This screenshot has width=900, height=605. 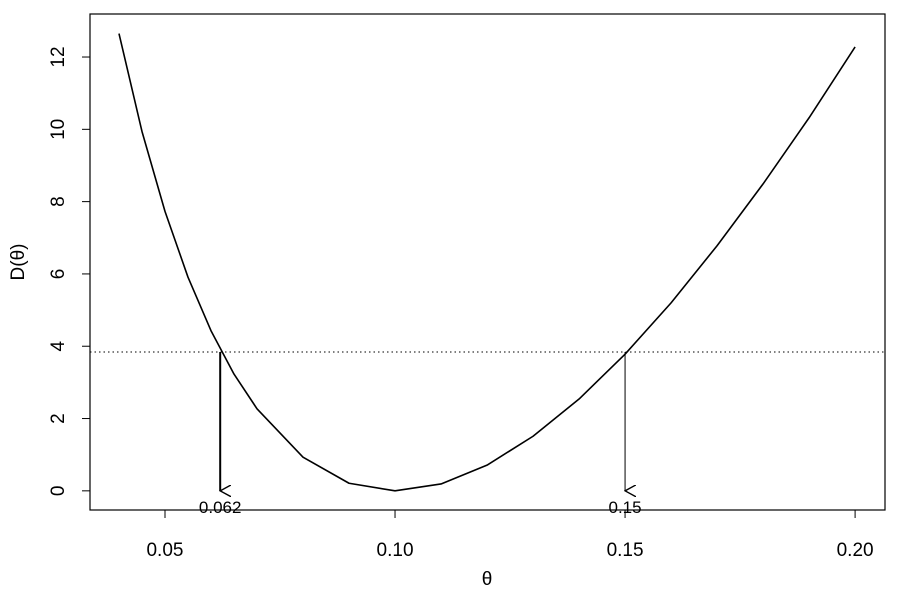 I want to click on y-tick-label: 2, so click(x=58, y=418).